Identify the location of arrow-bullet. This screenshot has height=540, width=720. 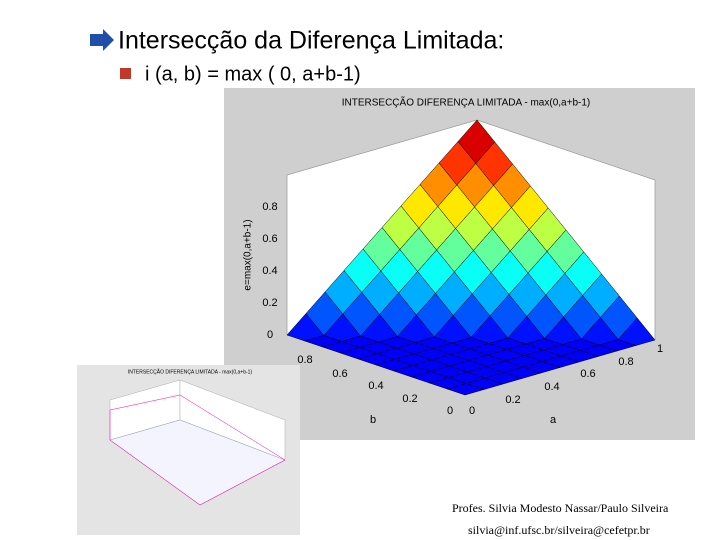
(102, 40).